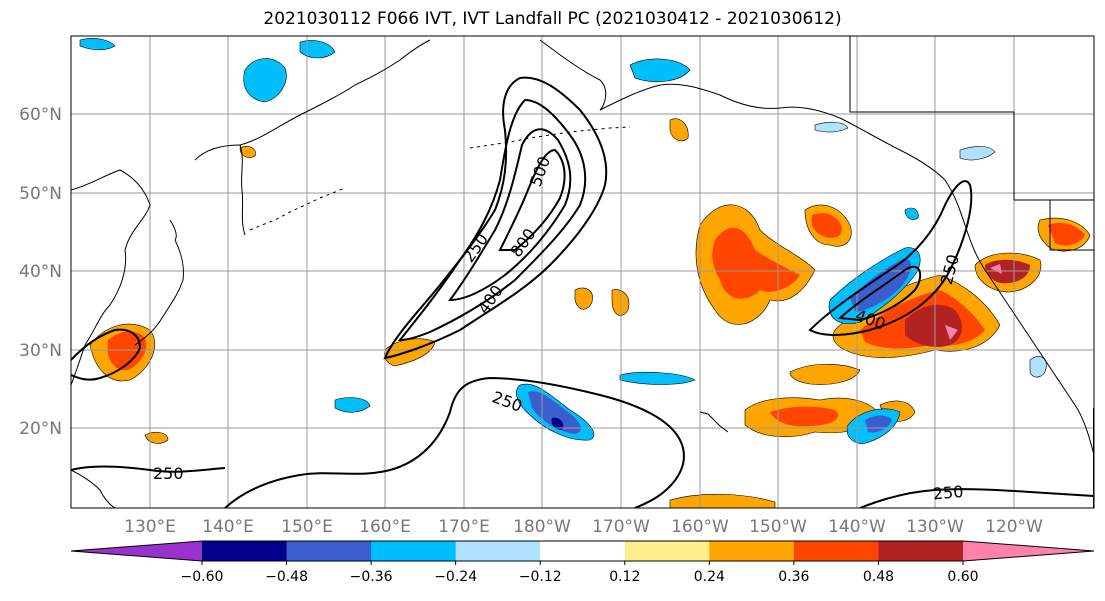  I want to click on latitude-labels: 60°N 50°N 40°N 30°N 20°N, so click(40, 272).